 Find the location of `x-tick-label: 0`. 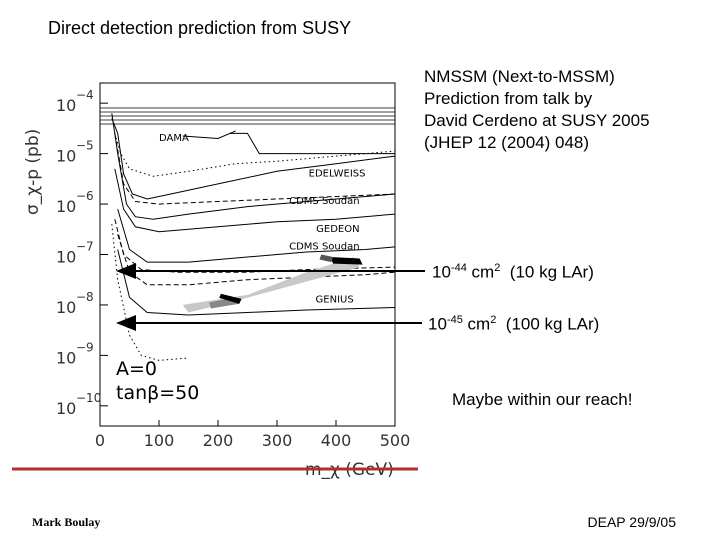

x-tick-label: 0 is located at coordinates (100, 440).